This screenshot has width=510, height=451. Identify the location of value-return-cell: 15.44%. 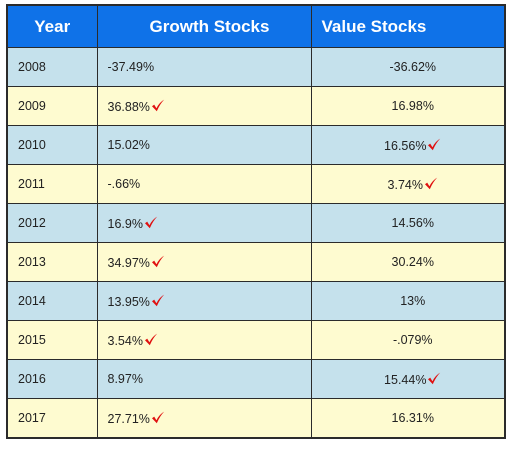
(408, 379).